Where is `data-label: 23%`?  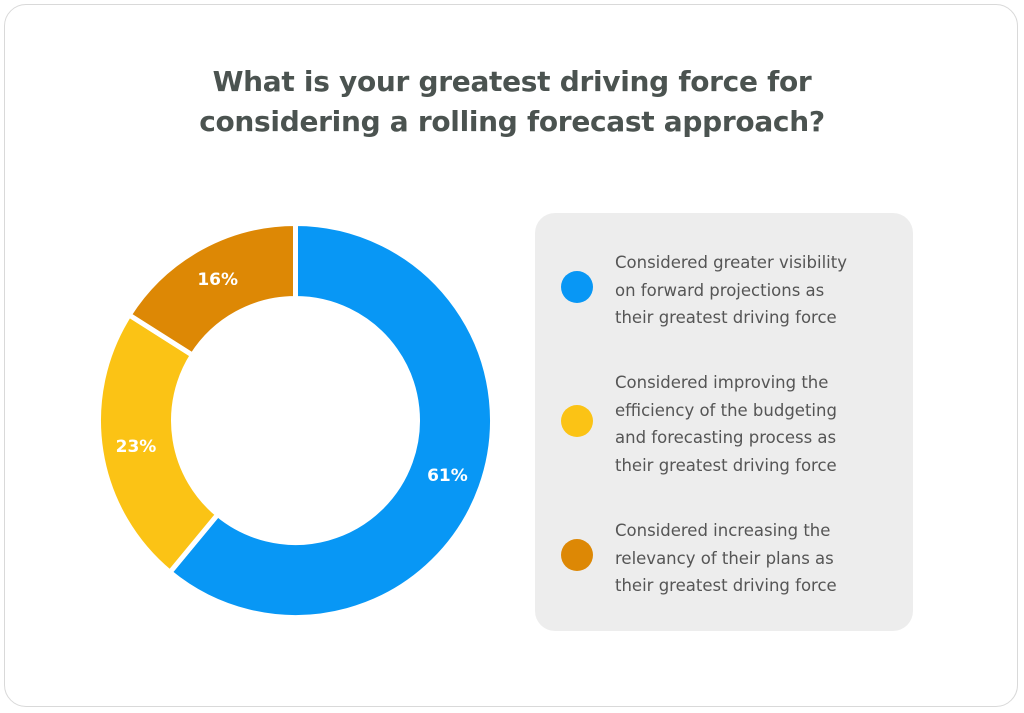
data-label: 23% is located at coordinates (136, 447).